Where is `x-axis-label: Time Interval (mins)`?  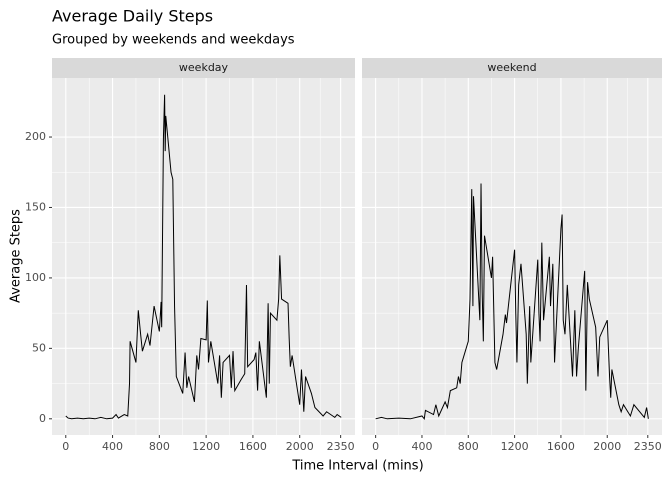
x-axis-label: Time Interval (mins) is located at coordinates (357, 466).